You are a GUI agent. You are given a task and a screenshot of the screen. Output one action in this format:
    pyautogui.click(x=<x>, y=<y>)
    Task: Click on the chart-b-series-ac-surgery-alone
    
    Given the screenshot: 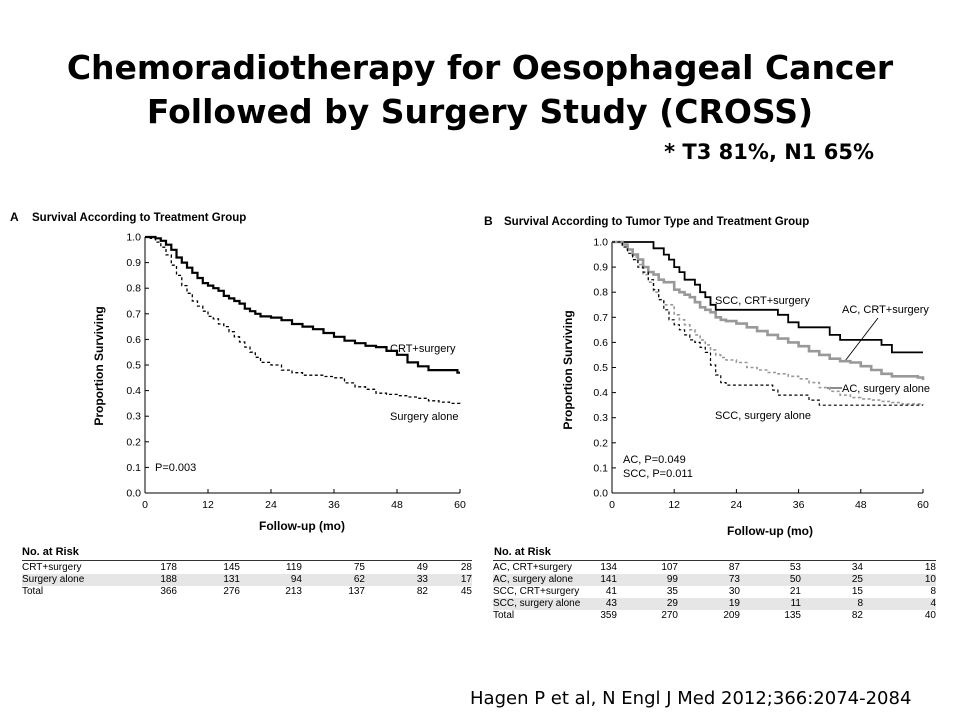 What is the action you would take?
    pyautogui.click(x=768, y=323)
    